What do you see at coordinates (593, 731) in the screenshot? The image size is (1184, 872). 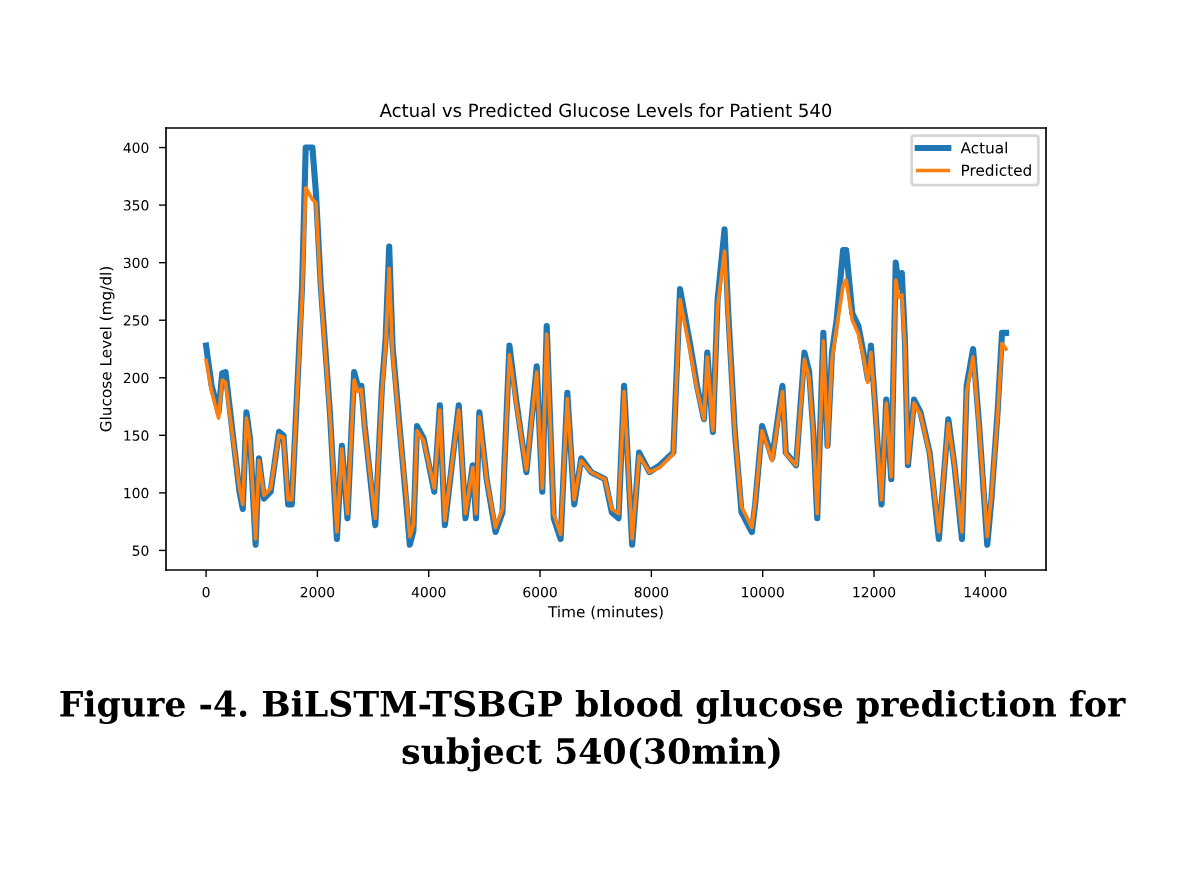 I see `text: Figure -4. BiLSTM-TSBGP blood glucose prediction for subject 540(30min)` at bounding box center [593, 731].